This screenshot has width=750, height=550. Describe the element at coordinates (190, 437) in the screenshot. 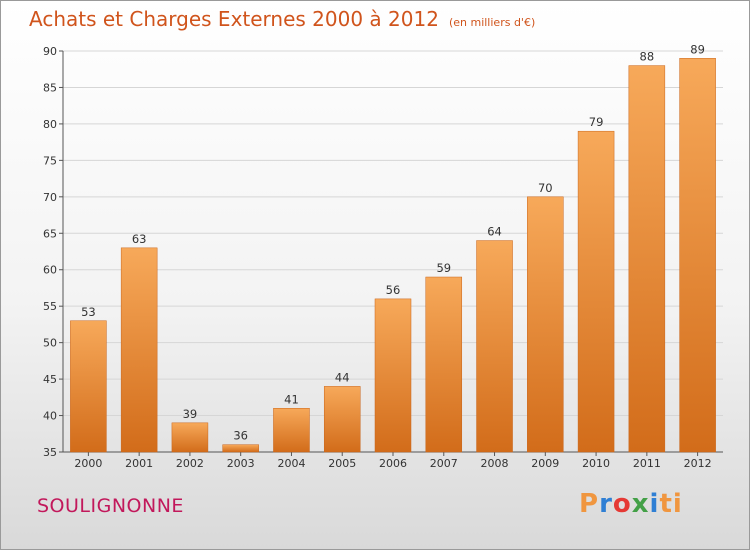

I see `bar-2002` at that location.